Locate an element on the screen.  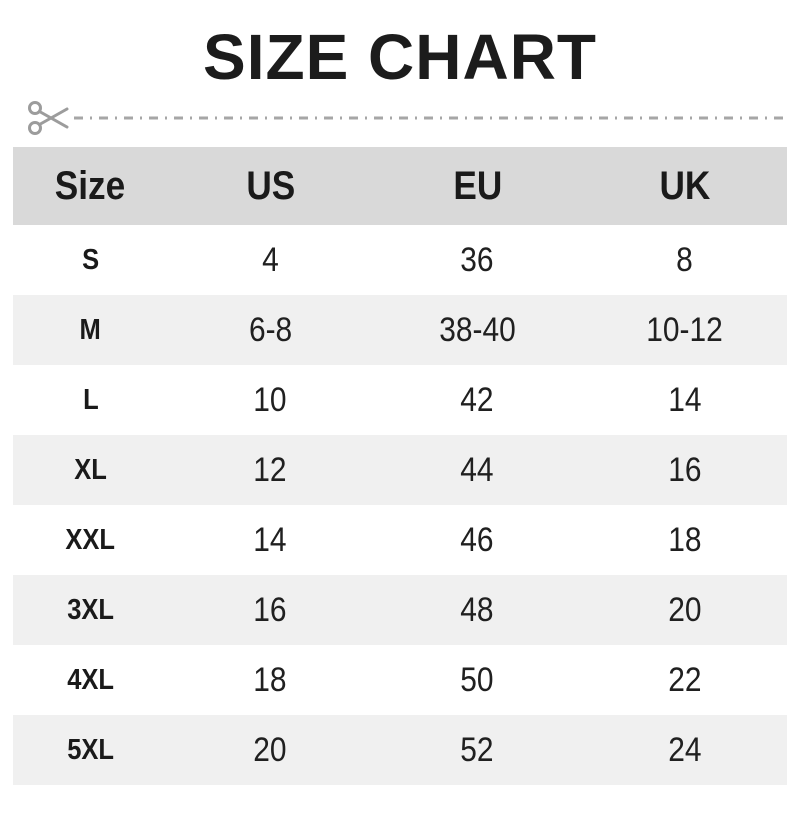
eu-cell: 42 is located at coordinates (477, 399).